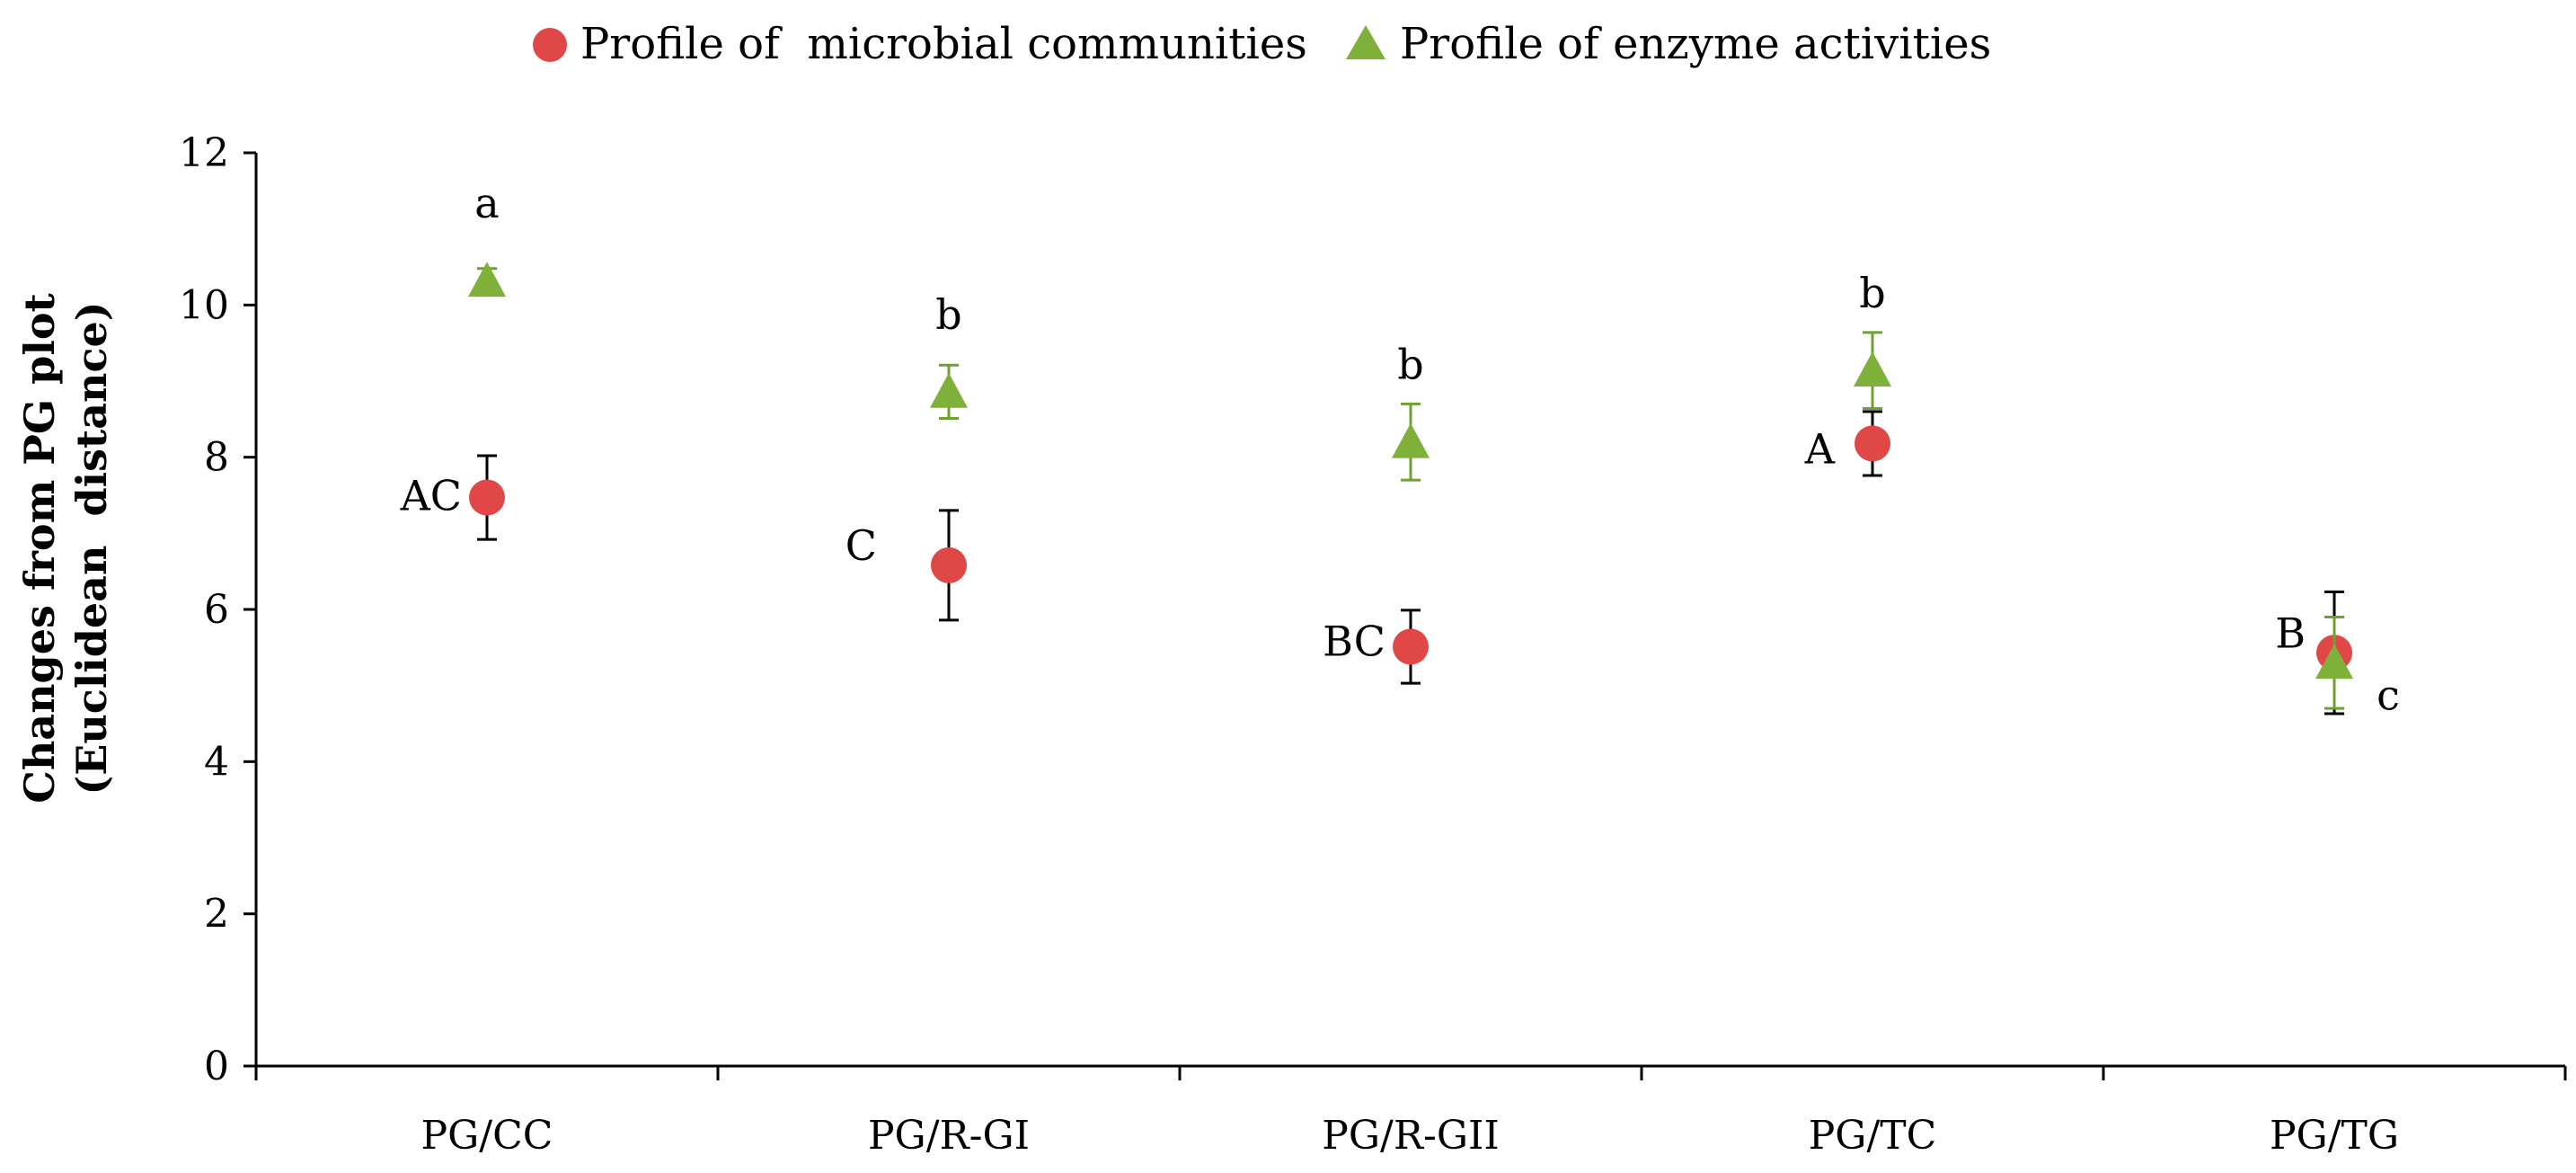 The width and height of the screenshot is (2576, 1173). I want to click on enzyme-significance-label: a, so click(486, 203).